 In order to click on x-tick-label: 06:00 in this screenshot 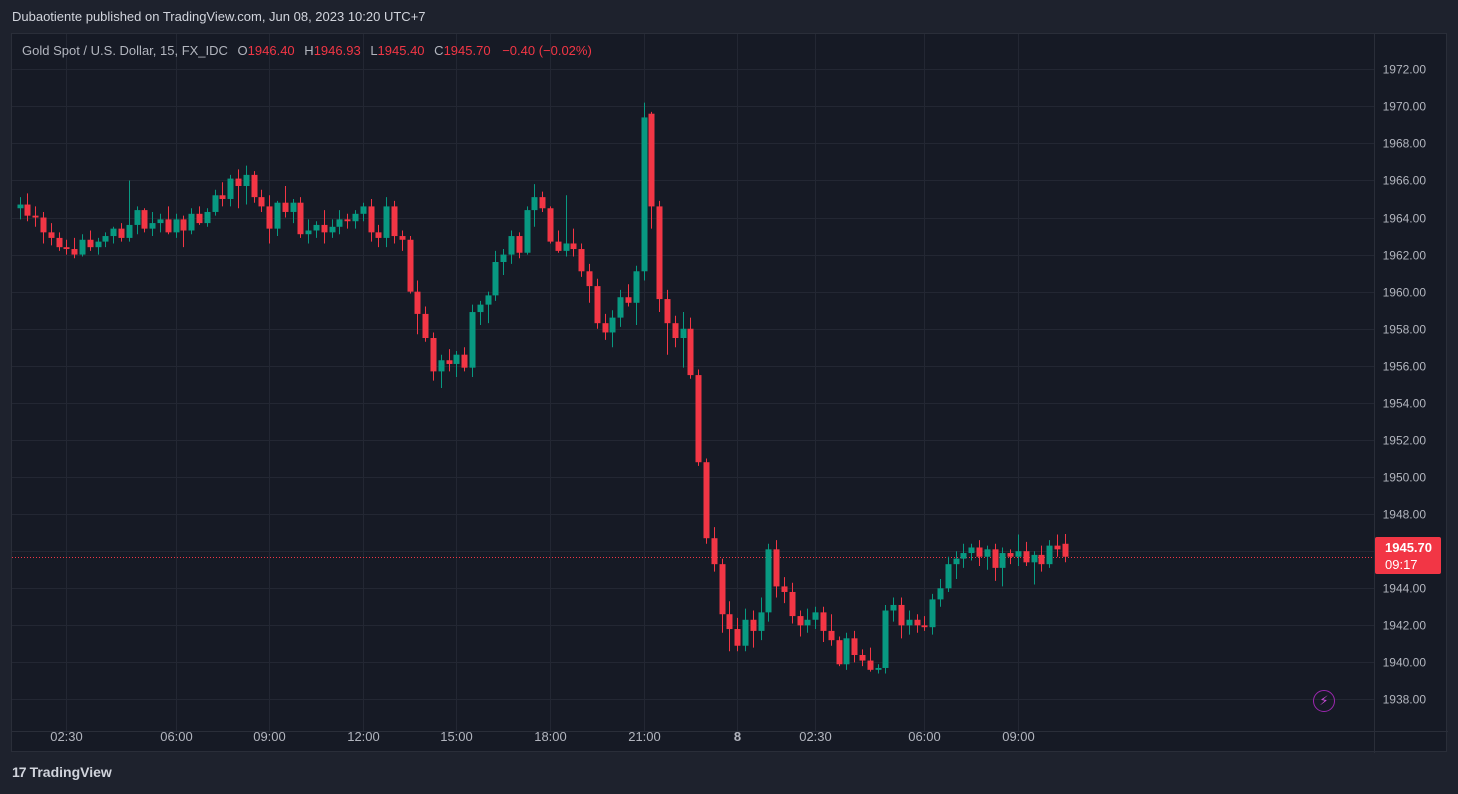, I will do `click(176, 736)`.